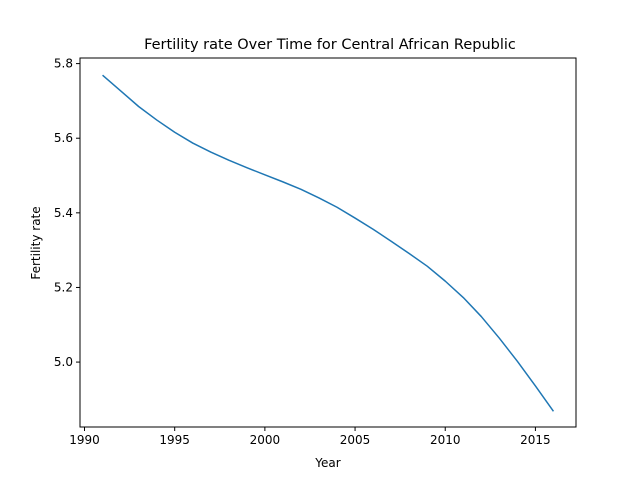 Image resolution: width=640 pixels, height=480 pixels. Describe the element at coordinates (63, 64) in the screenshot. I see `y-tick-label: 5.8` at that location.